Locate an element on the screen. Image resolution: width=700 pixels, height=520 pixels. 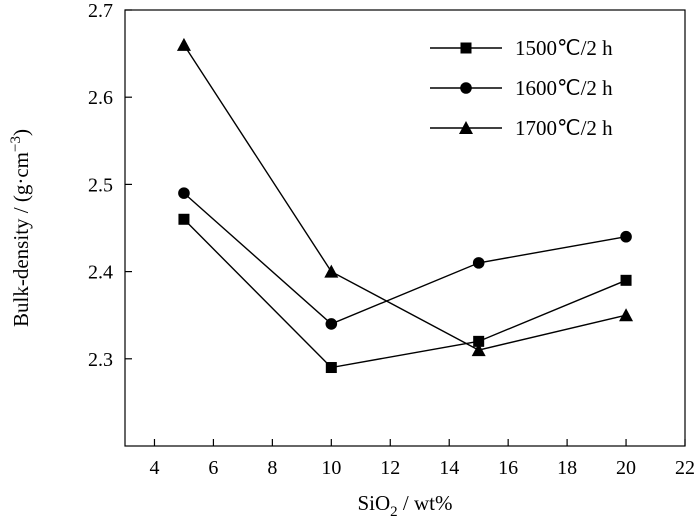
y-tick-label: 2.7 is located at coordinates (100, 11).